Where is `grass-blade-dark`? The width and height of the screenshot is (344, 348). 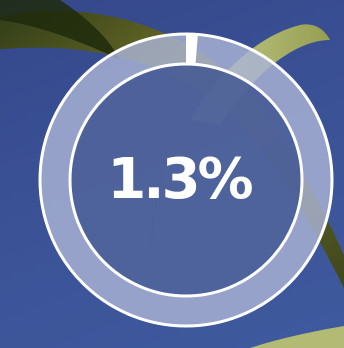 grass-blade-dark is located at coordinates (60, 30).